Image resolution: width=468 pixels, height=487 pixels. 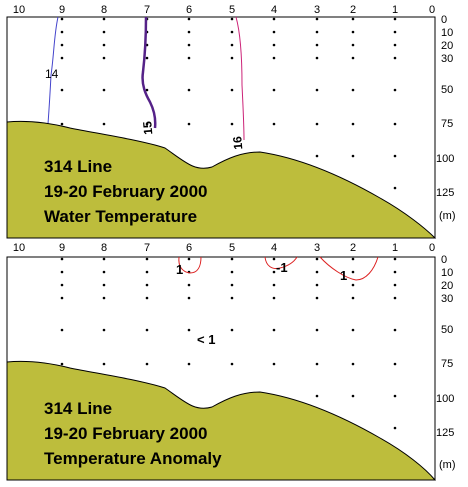 What do you see at coordinates (19, 248) in the screenshot?
I see `station-label: 10` at bounding box center [19, 248].